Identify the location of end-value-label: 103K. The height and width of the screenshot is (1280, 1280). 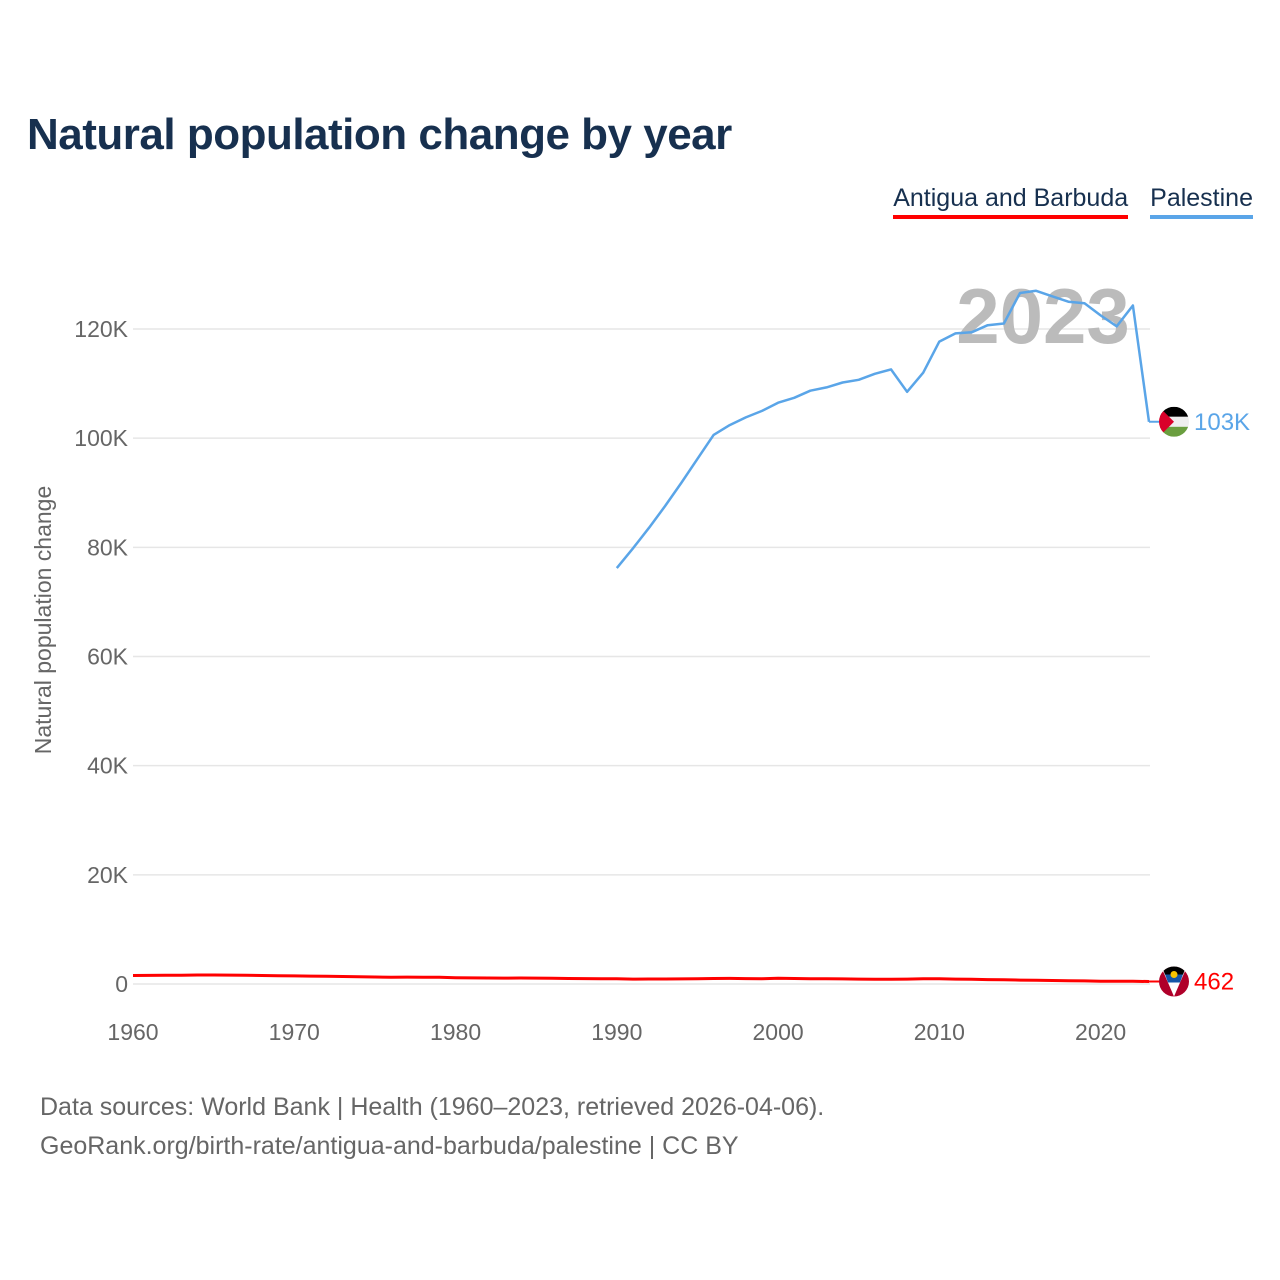
(1222, 422).